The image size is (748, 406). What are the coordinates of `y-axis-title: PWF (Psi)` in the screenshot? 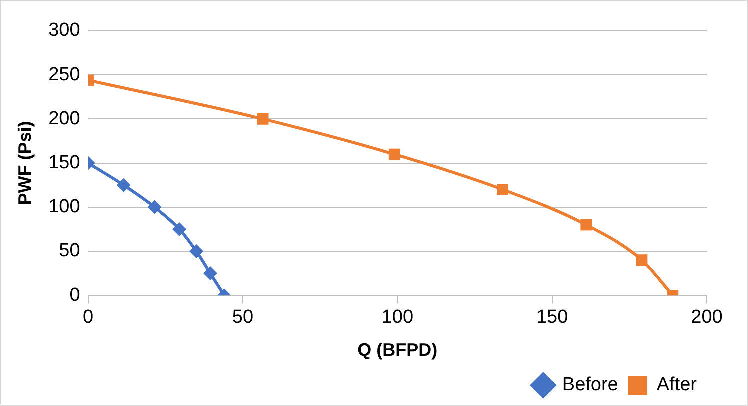 It's located at (24, 163).